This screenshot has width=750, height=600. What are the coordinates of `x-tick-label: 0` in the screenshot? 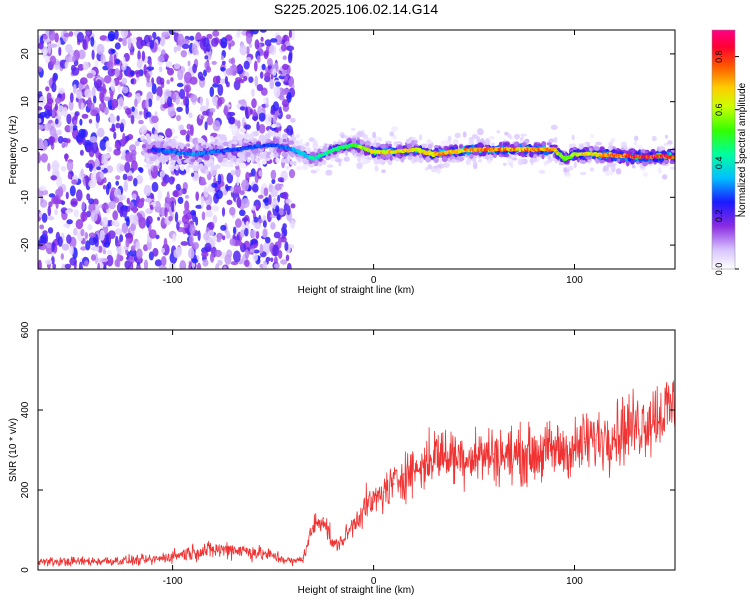 It's located at (374, 280).